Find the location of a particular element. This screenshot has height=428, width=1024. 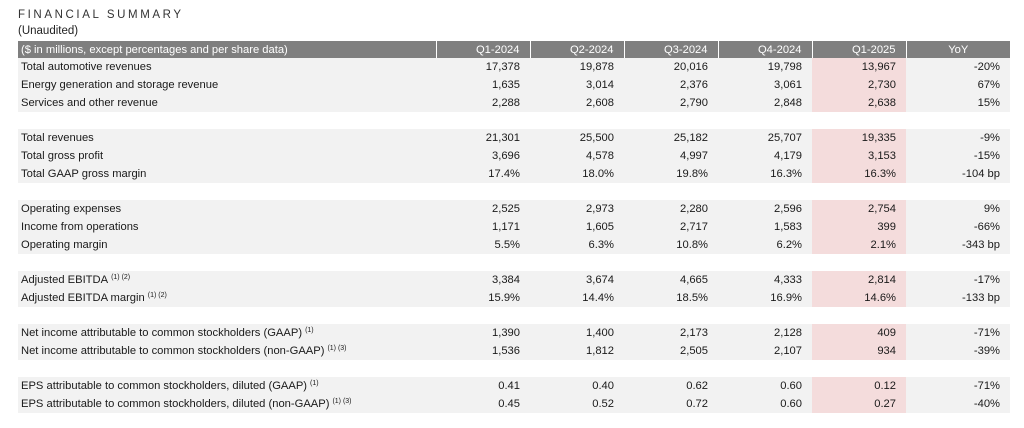

value-cell: 4,665 is located at coordinates (671, 280).